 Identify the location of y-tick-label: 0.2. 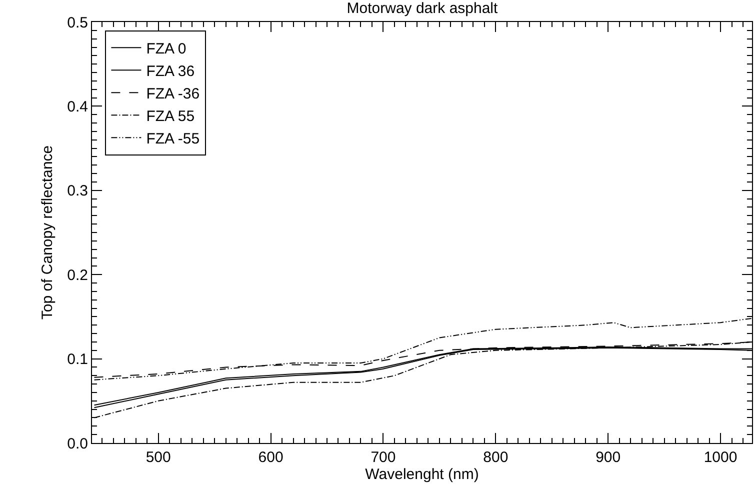
(77, 275).